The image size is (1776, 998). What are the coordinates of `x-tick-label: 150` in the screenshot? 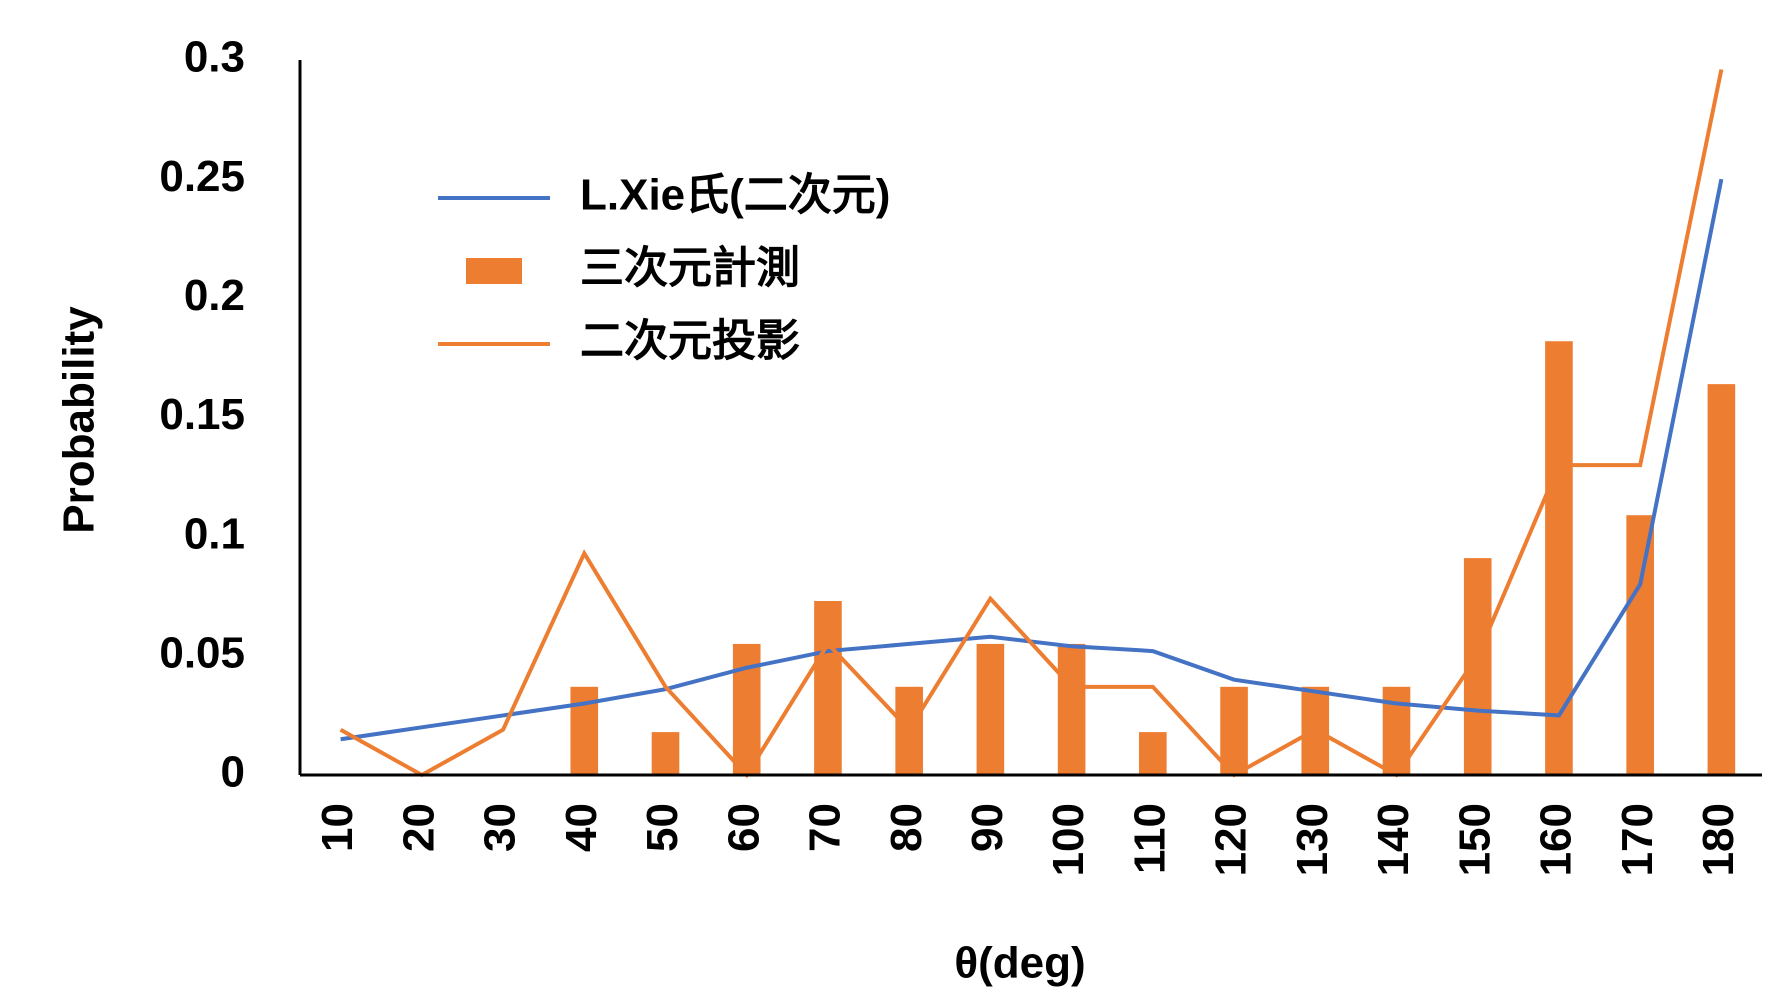 It's located at (1474, 839).